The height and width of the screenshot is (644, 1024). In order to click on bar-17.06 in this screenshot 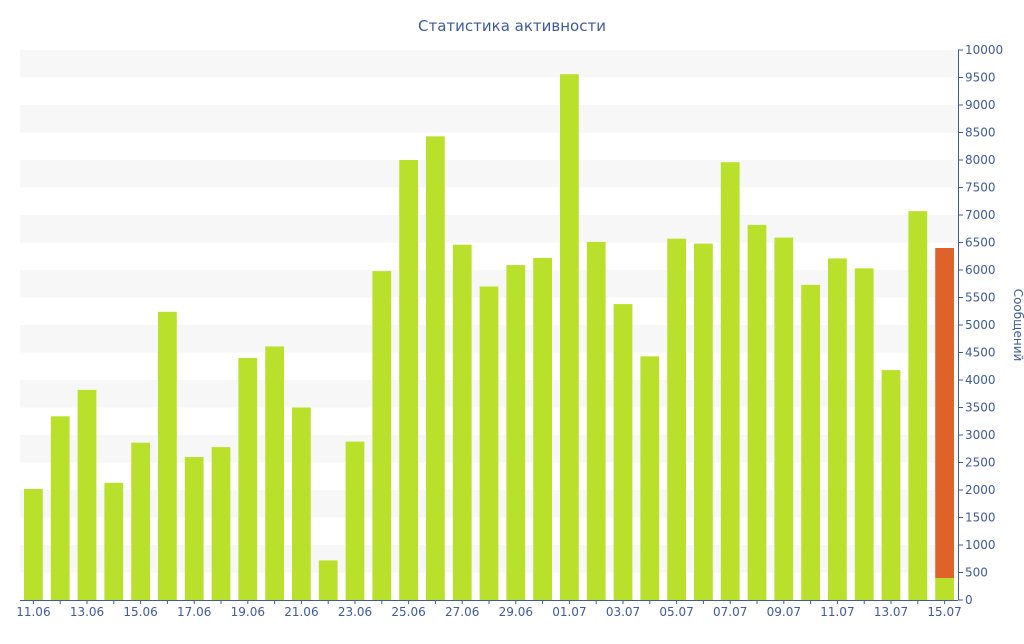, I will do `click(194, 528)`.